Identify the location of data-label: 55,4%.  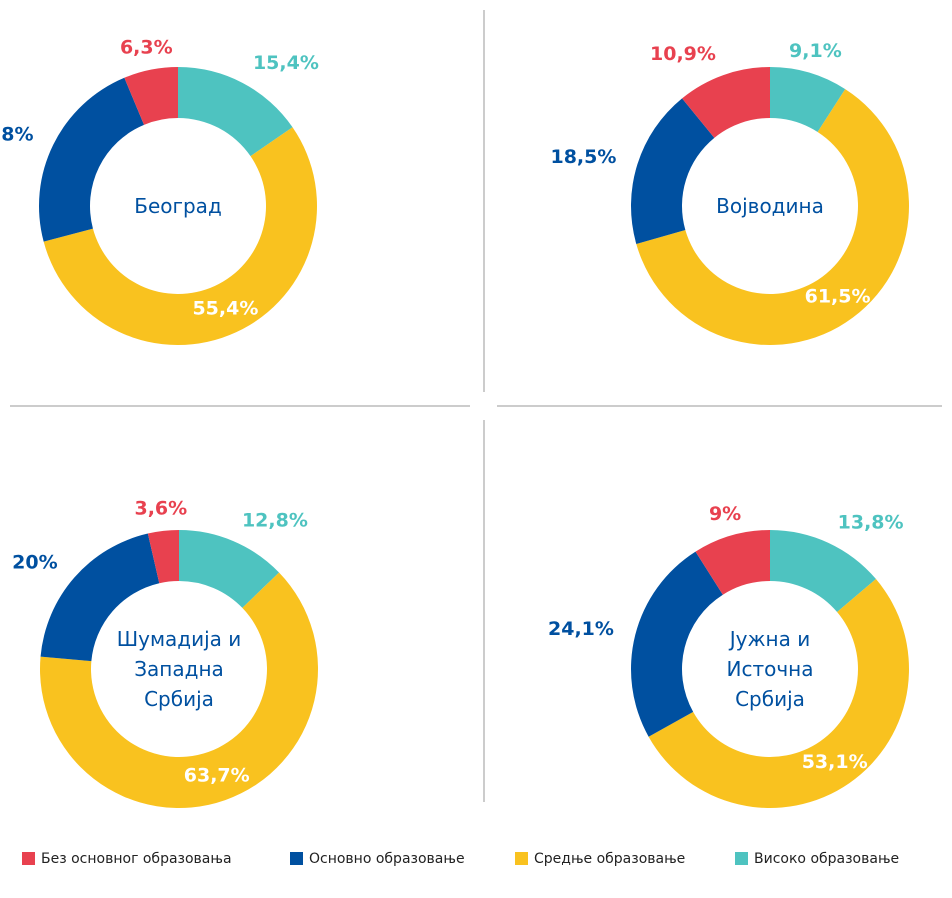
(225, 309).